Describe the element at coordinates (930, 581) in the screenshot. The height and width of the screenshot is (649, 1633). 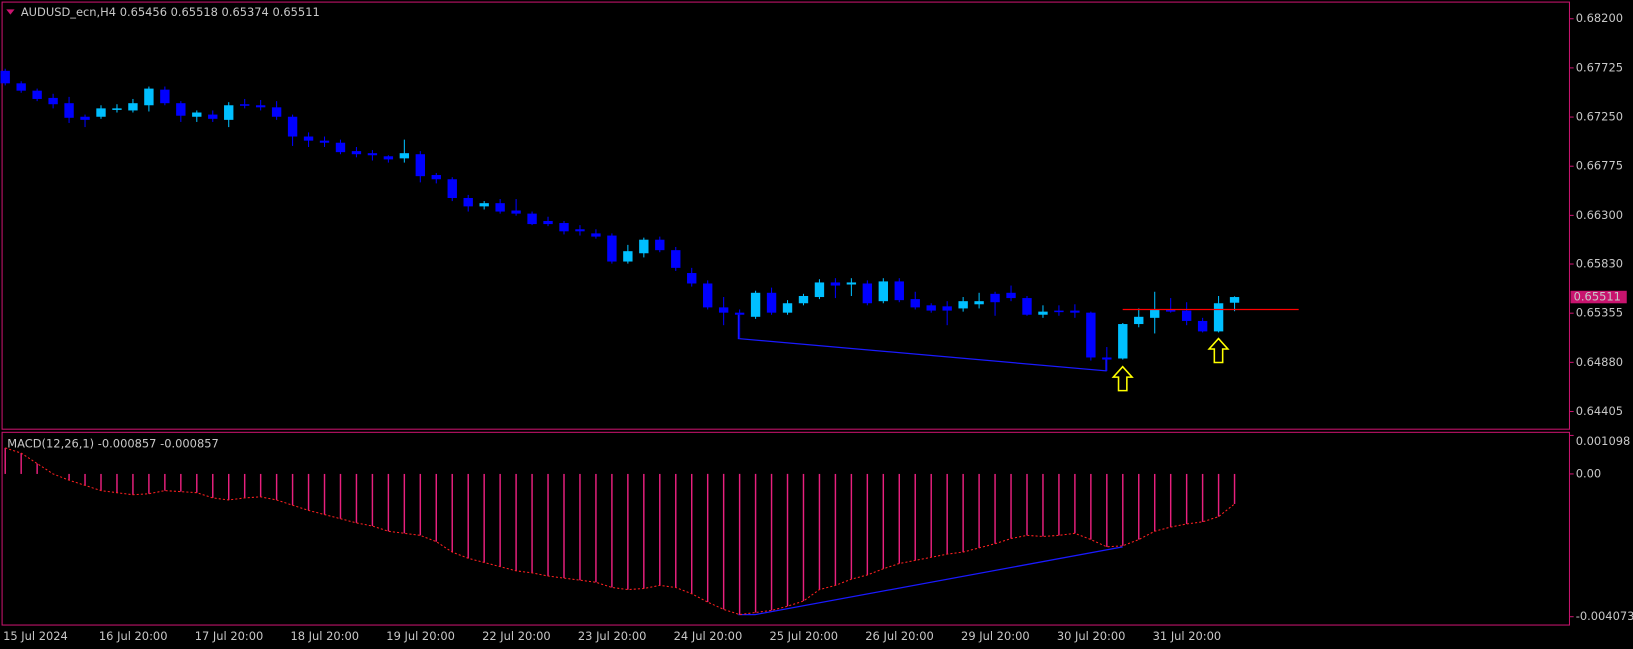
I see `macd-trendline` at that location.